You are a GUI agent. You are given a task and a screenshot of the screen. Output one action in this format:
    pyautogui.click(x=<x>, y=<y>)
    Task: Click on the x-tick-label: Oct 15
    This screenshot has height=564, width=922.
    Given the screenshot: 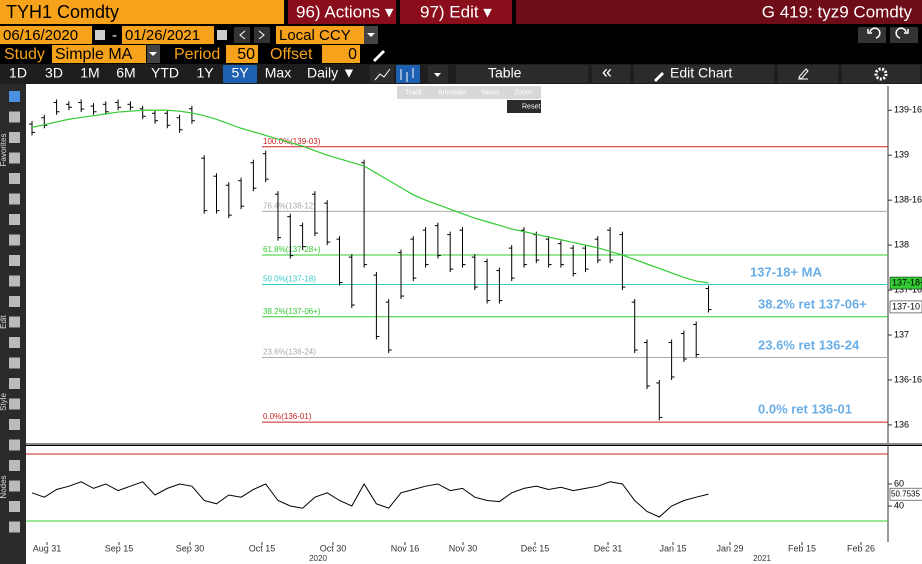 What is the action you would take?
    pyautogui.click(x=262, y=548)
    